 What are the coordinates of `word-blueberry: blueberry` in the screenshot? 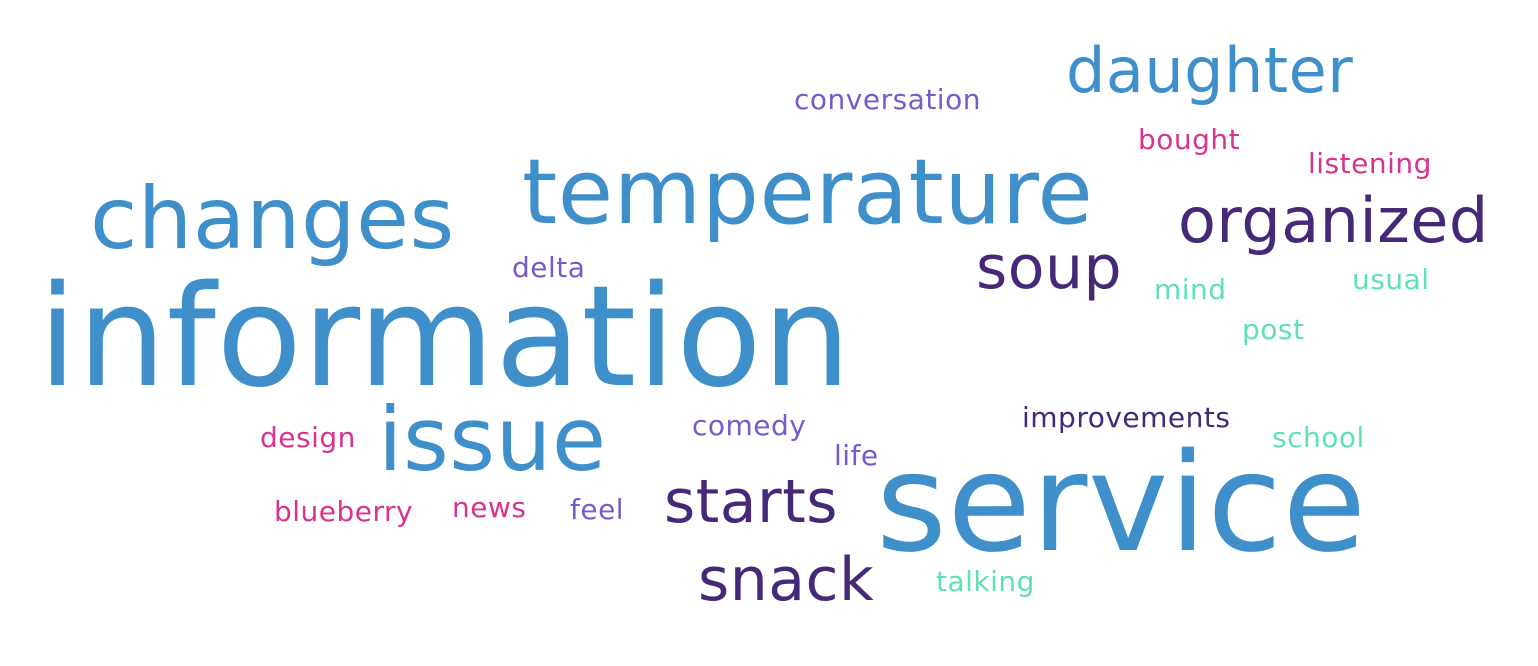 It's located at (344, 511).